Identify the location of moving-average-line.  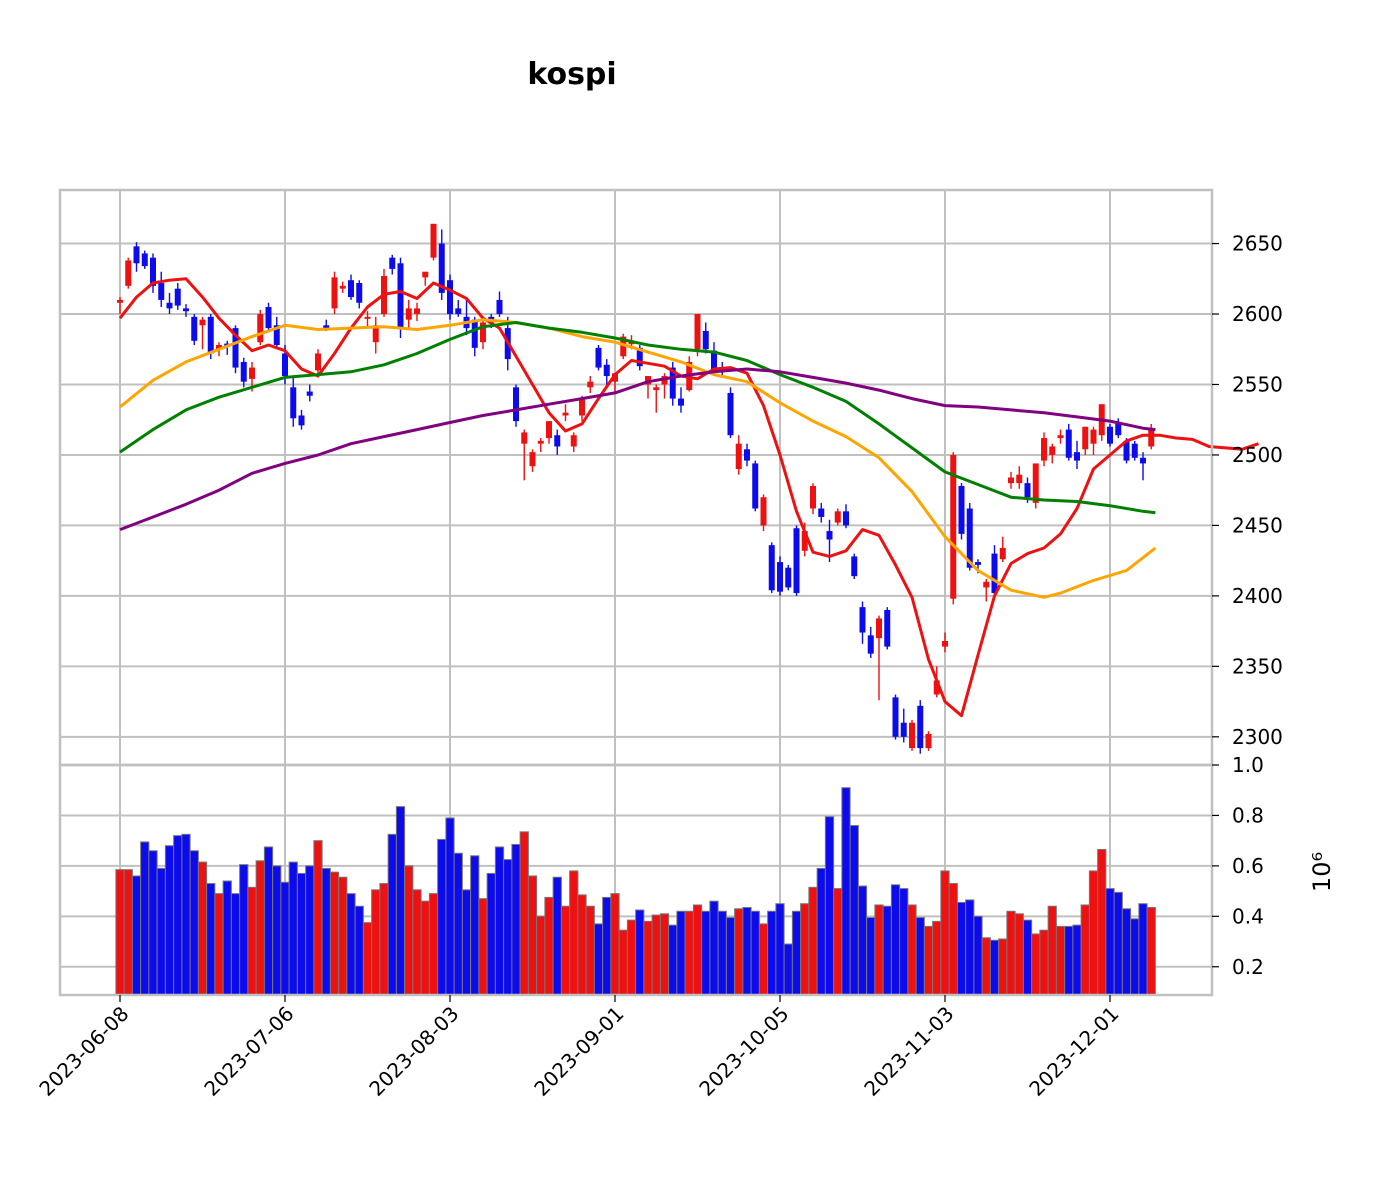
(637, 449).